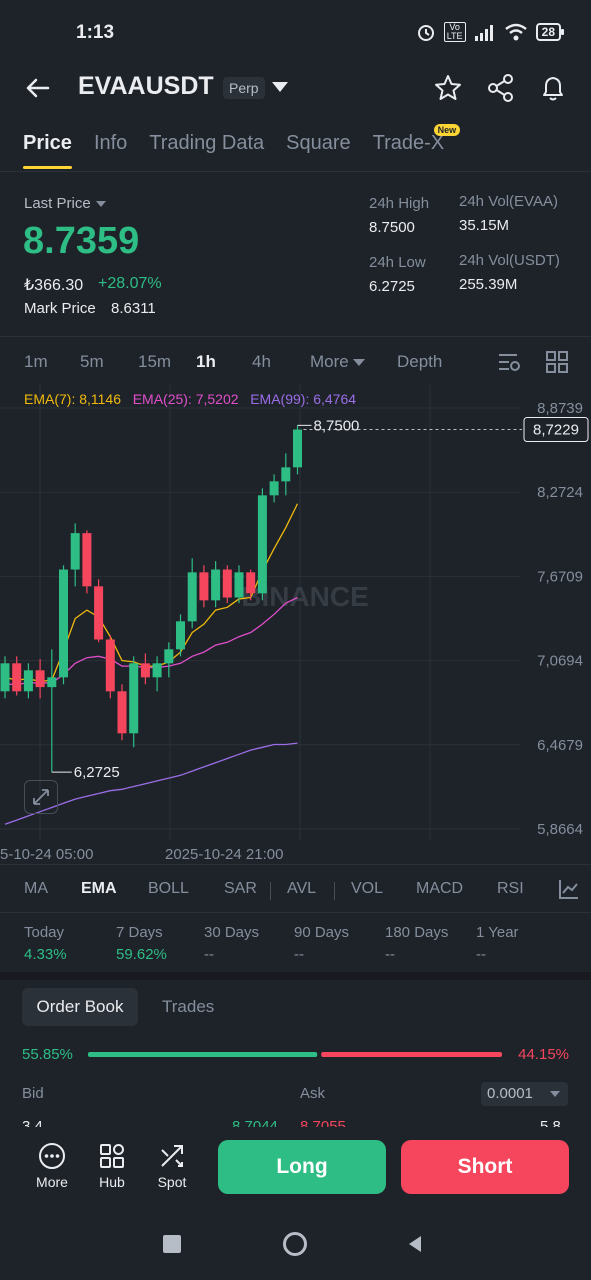  What do you see at coordinates (488, 284) in the screenshot?
I see `24h-vol-quote-value: 255.39M` at bounding box center [488, 284].